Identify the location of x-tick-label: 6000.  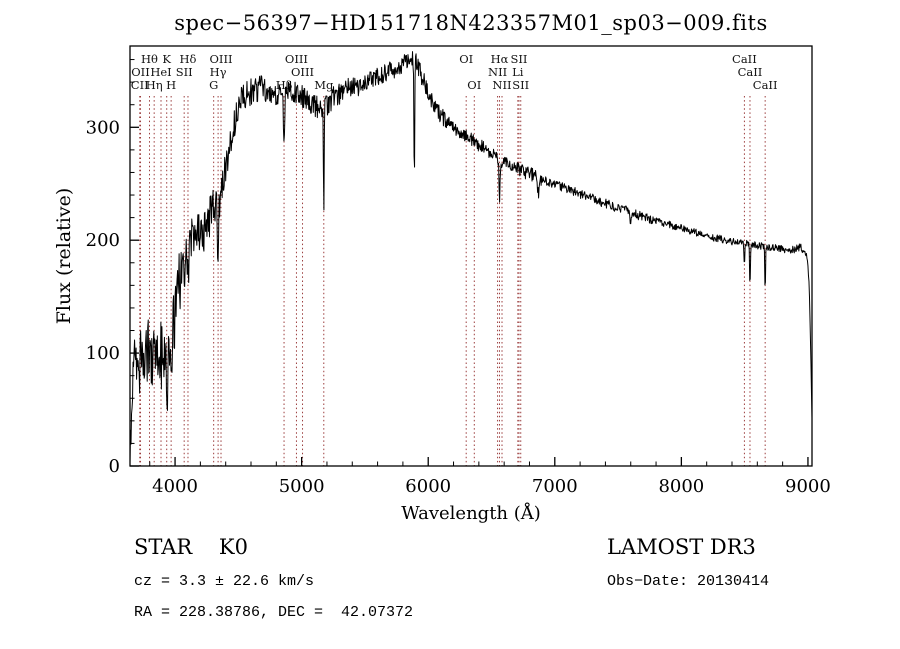
(428, 486).